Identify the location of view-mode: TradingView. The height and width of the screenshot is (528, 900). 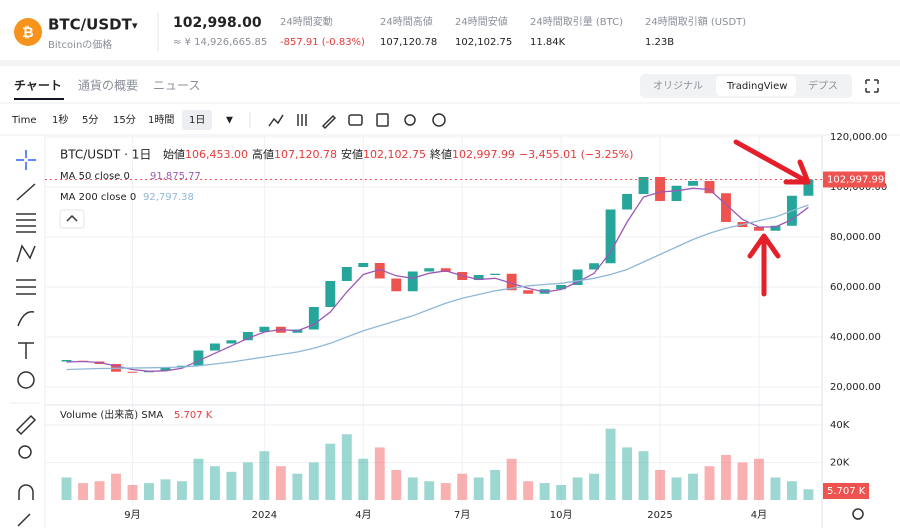
(756, 86).